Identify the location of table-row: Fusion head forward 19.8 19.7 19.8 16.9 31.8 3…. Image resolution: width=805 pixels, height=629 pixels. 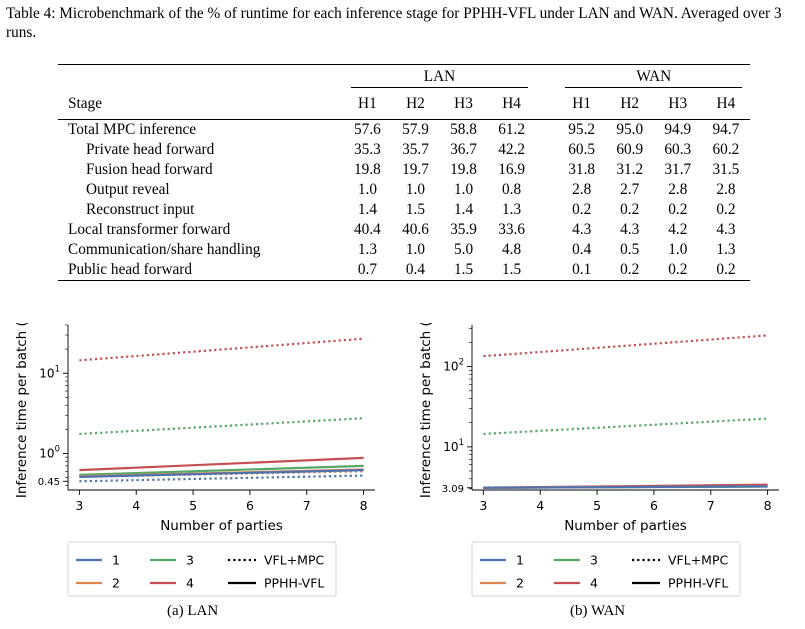
(404, 170).